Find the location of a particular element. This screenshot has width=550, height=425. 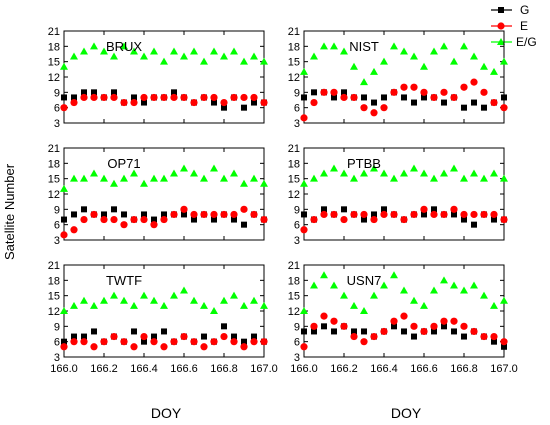

y-tick-label: 21 is located at coordinates (54, 266).